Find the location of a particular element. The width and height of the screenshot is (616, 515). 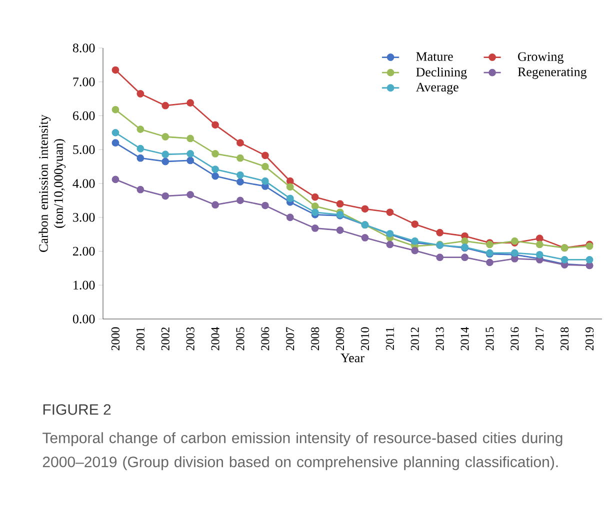

legend-label: Average is located at coordinates (437, 88).